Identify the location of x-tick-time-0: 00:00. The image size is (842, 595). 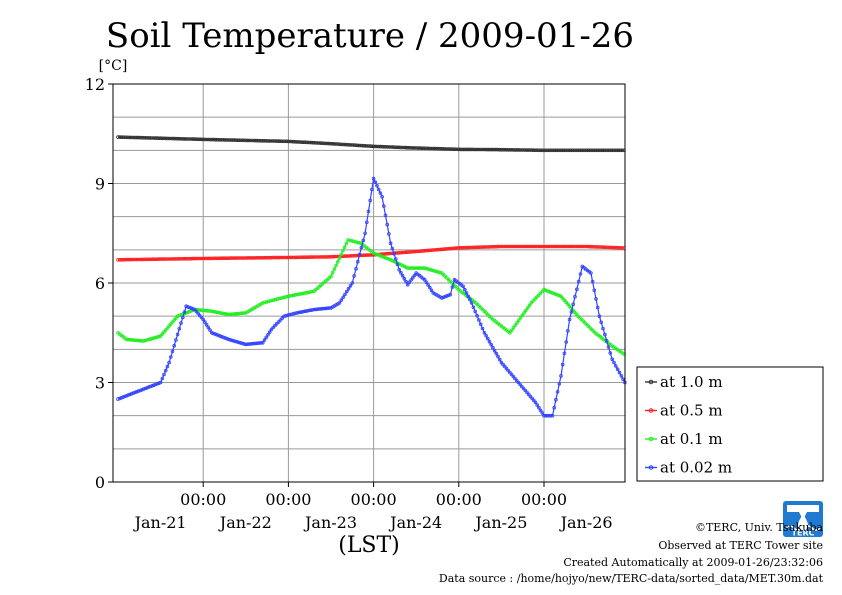
(203, 499).